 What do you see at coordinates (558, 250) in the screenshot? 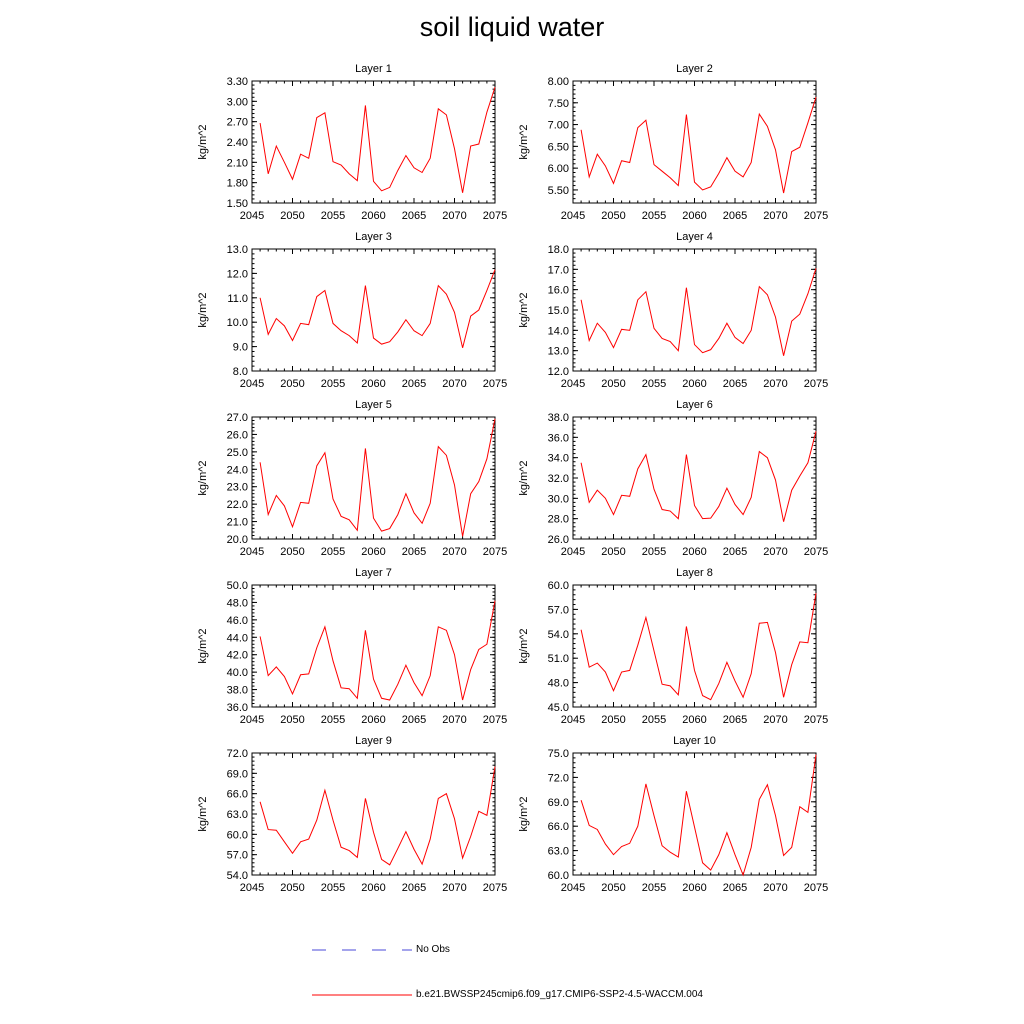
I see `y-tick-label: 18.0` at bounding box center [558, 250].